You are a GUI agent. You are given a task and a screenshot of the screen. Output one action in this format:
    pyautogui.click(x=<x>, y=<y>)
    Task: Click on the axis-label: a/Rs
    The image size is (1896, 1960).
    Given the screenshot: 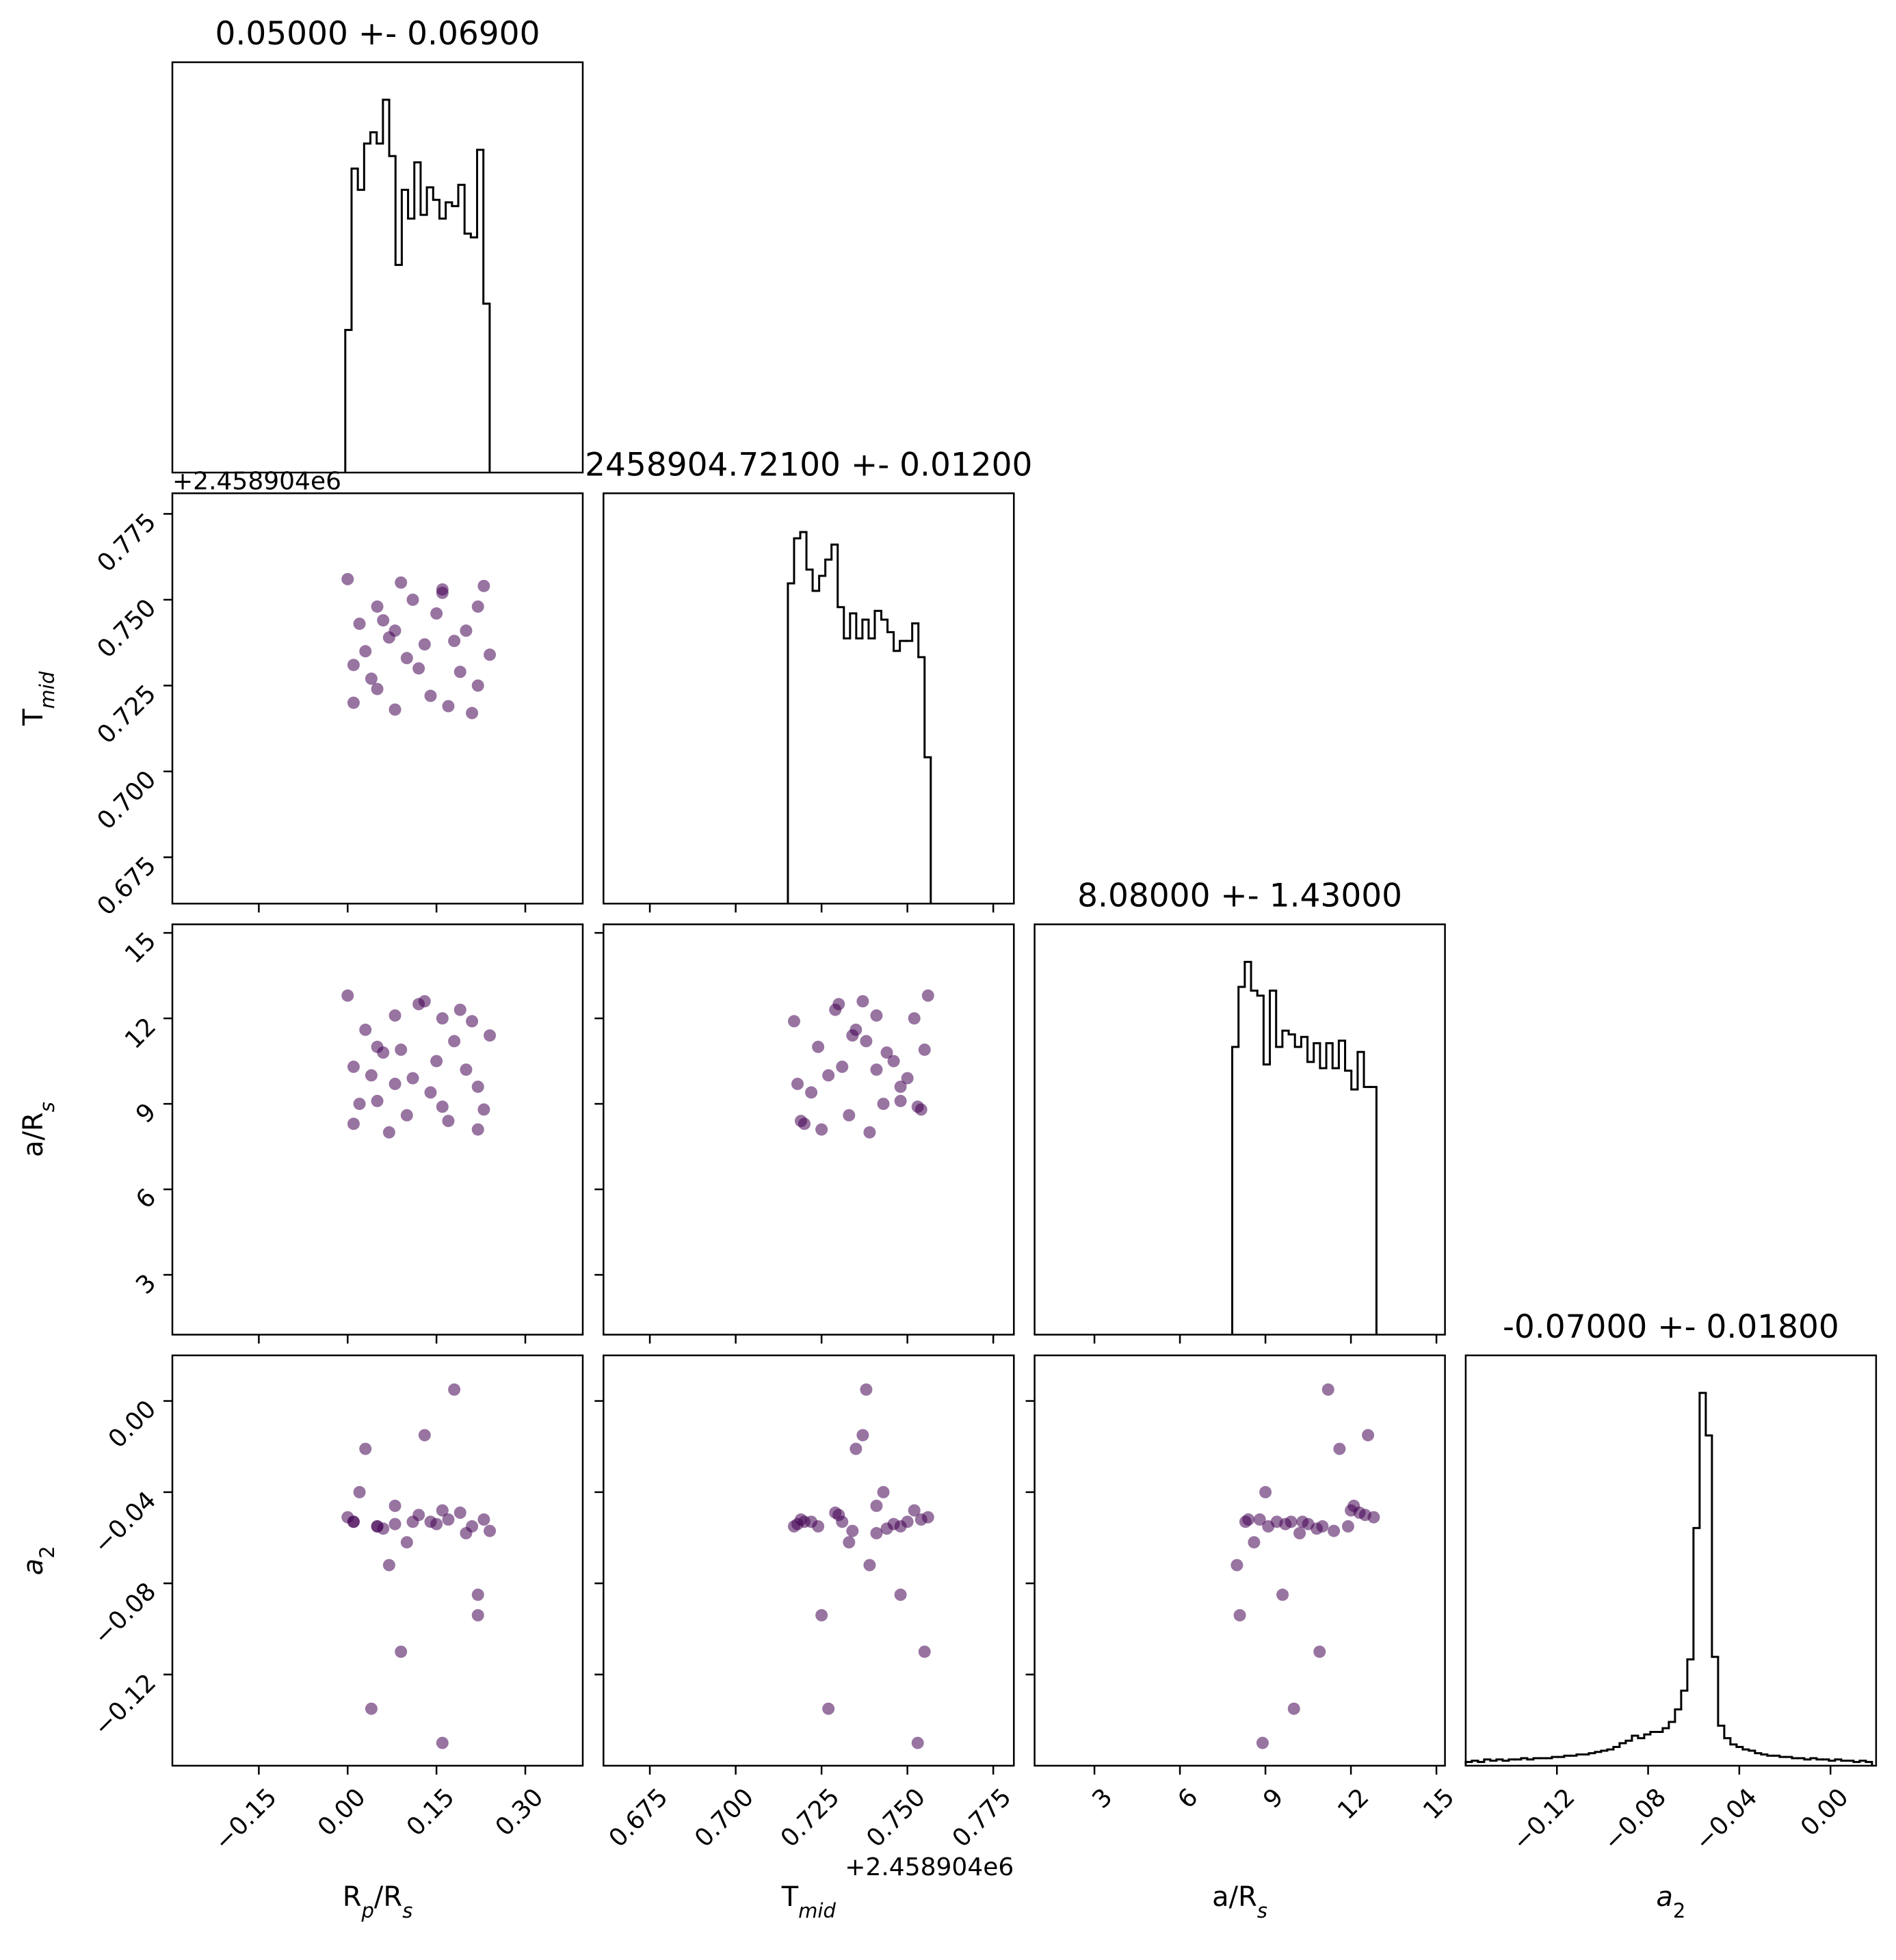 What is the action you would take?
    pyautogui.click(x=39, y=1129)
    